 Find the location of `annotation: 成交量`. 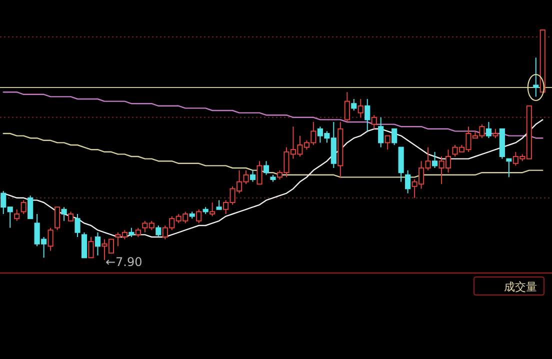

annotation: 成交量 is located at coordinates (520, 287).